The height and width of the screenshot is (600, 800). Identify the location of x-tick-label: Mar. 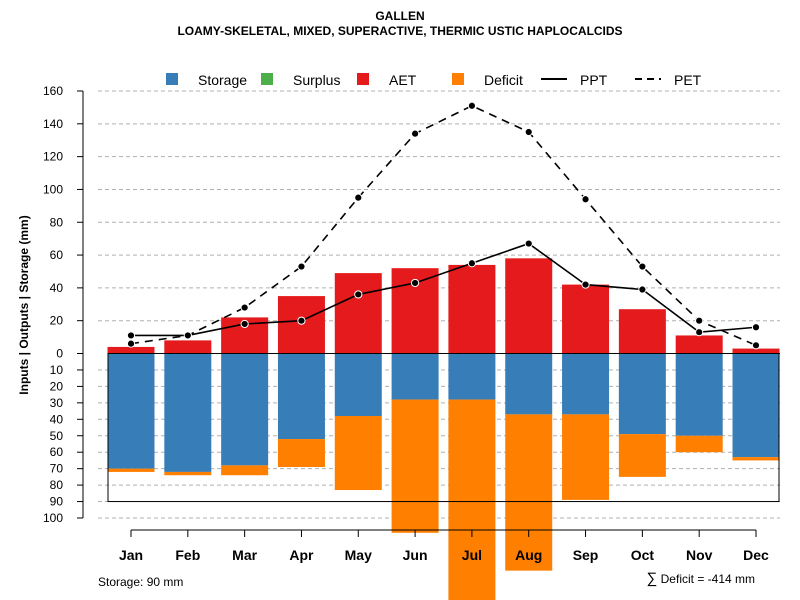
(244, 555).